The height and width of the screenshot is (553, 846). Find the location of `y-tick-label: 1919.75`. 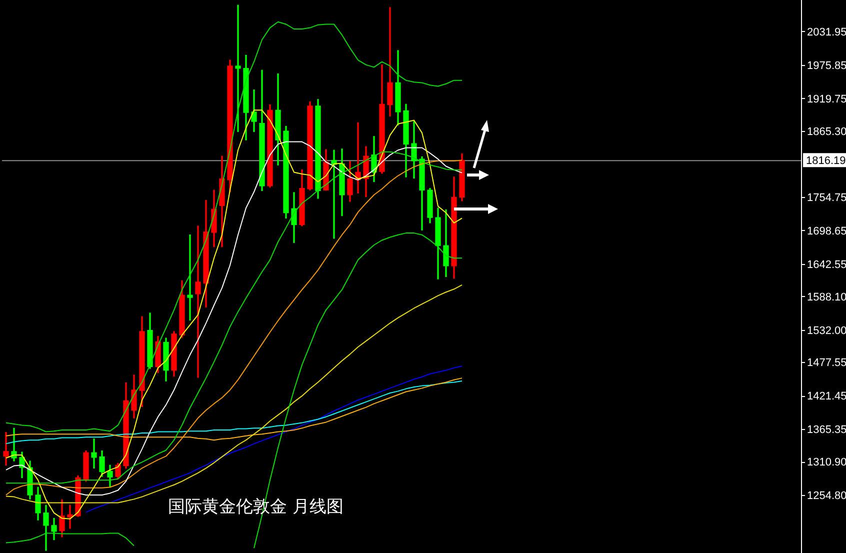

y-tick-label: 1919.75 is located at coordinates (826, 99).